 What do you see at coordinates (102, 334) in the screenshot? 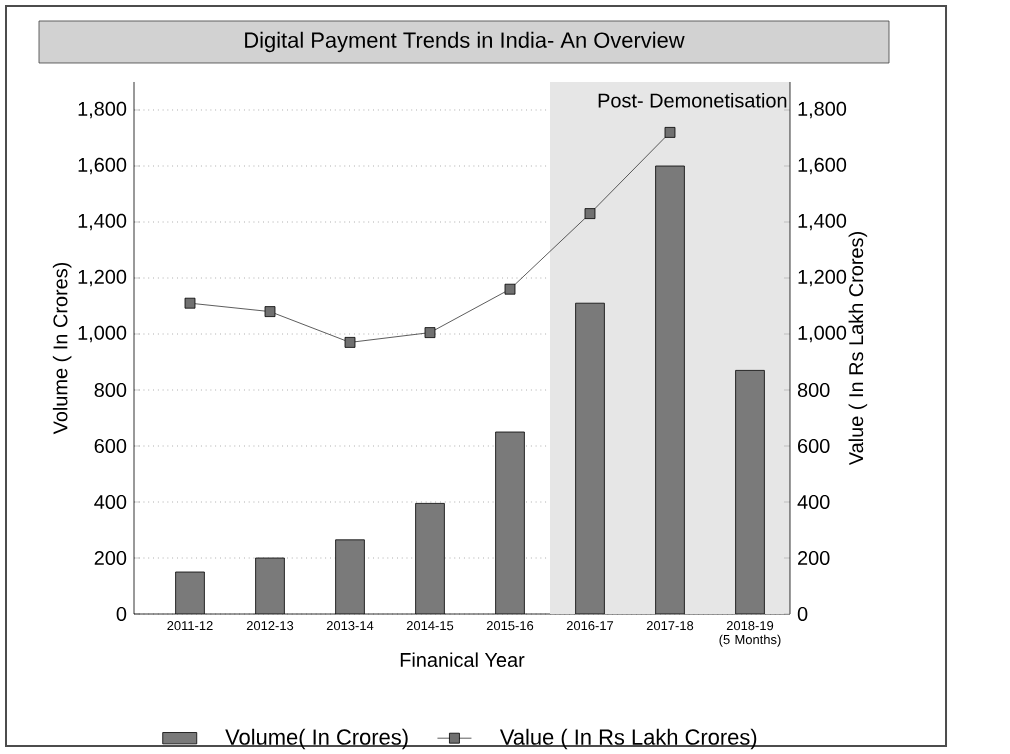
I see `y-tick-label: 1,000` at bounding box center [102, 334].